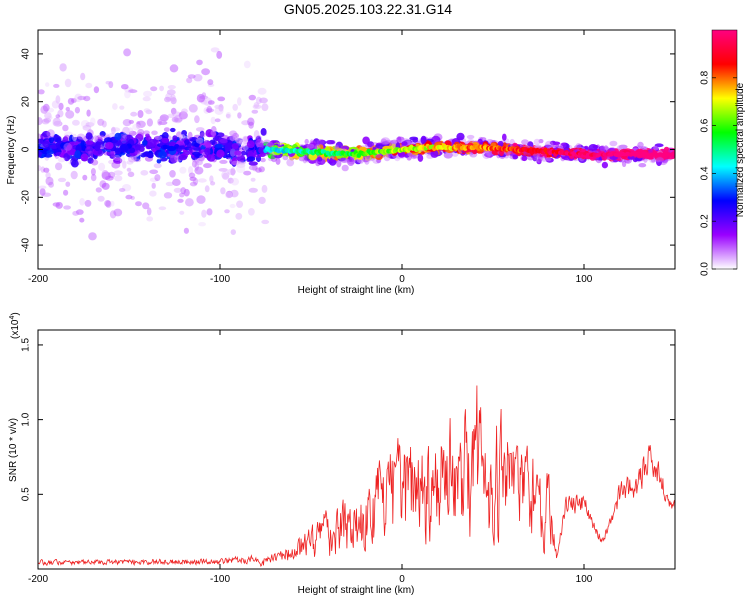 The width and height of the screenshot is (750, 600). What do you see at coordinates (38, 279) in the screenshot?
I see `spectrogram-xtick-label: -200` at bounding box center [38, 279].